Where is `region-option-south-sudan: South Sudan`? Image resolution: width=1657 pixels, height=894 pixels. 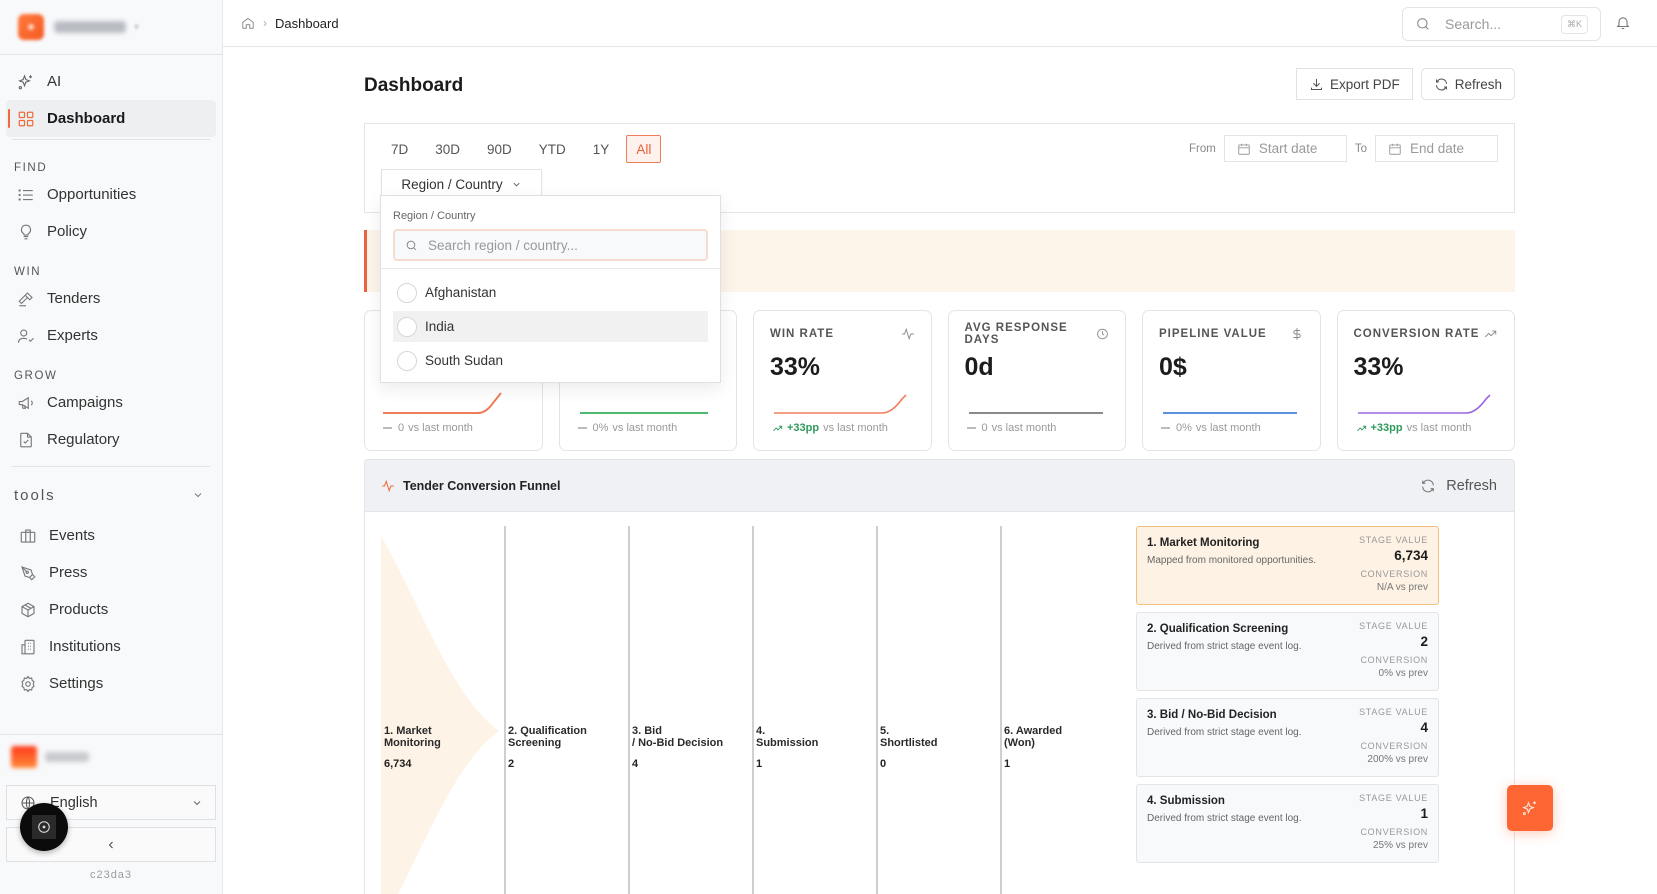 region-option-south-sudan: South Sudan is located at coordinates (550, 360).